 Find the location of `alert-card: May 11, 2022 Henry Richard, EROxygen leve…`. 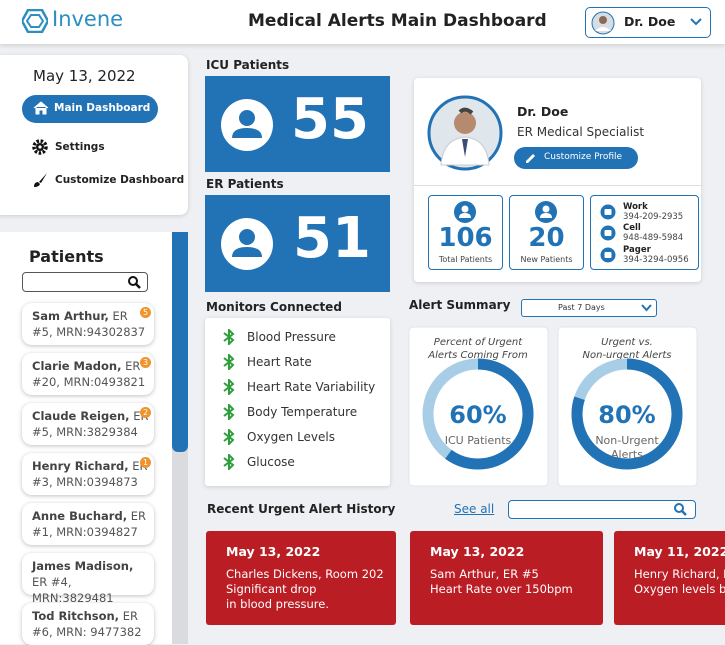

alert-card: May 11, 2022 Henry Richard, EROxygen leve… is located at coordinates (669, 578).